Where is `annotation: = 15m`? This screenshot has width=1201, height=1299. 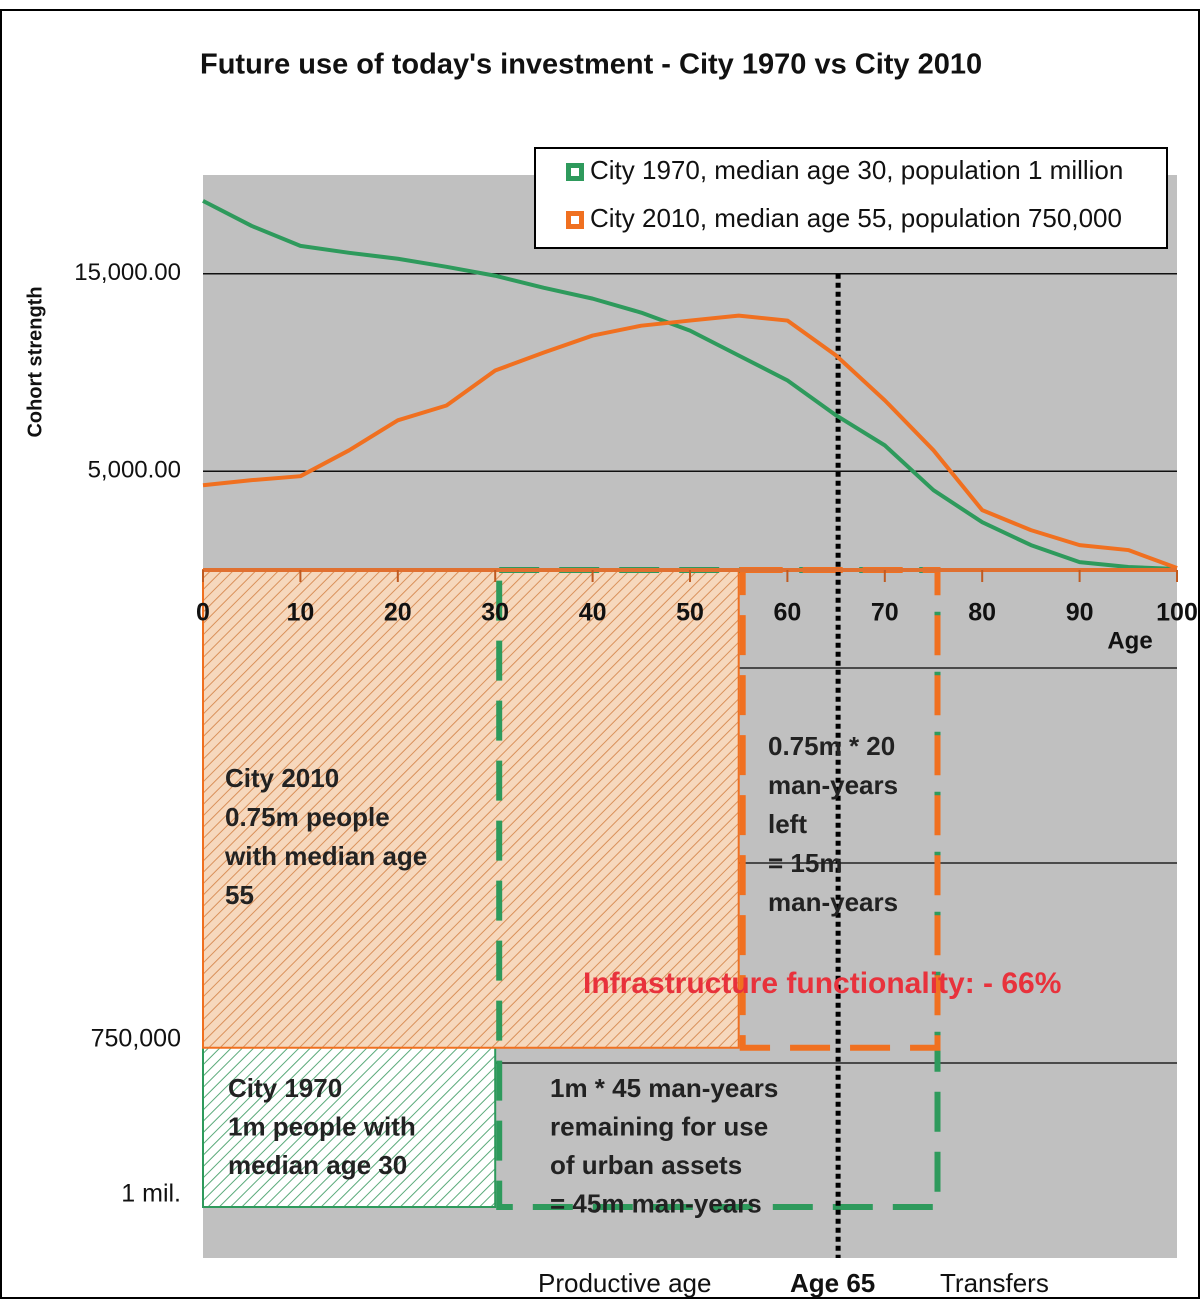
annotation: = 15m is located at coordinates (805, 863).